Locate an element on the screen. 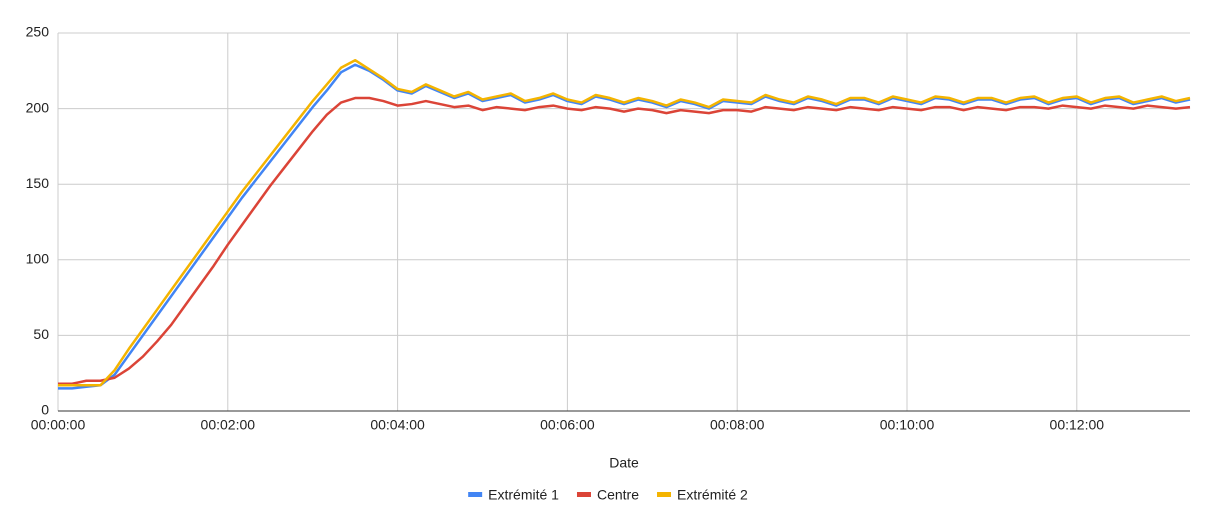 Image resolution: width=1213 pixels, height=531 pixels. legend-item: Extrémité 1 is located at coordinates (513, 495).